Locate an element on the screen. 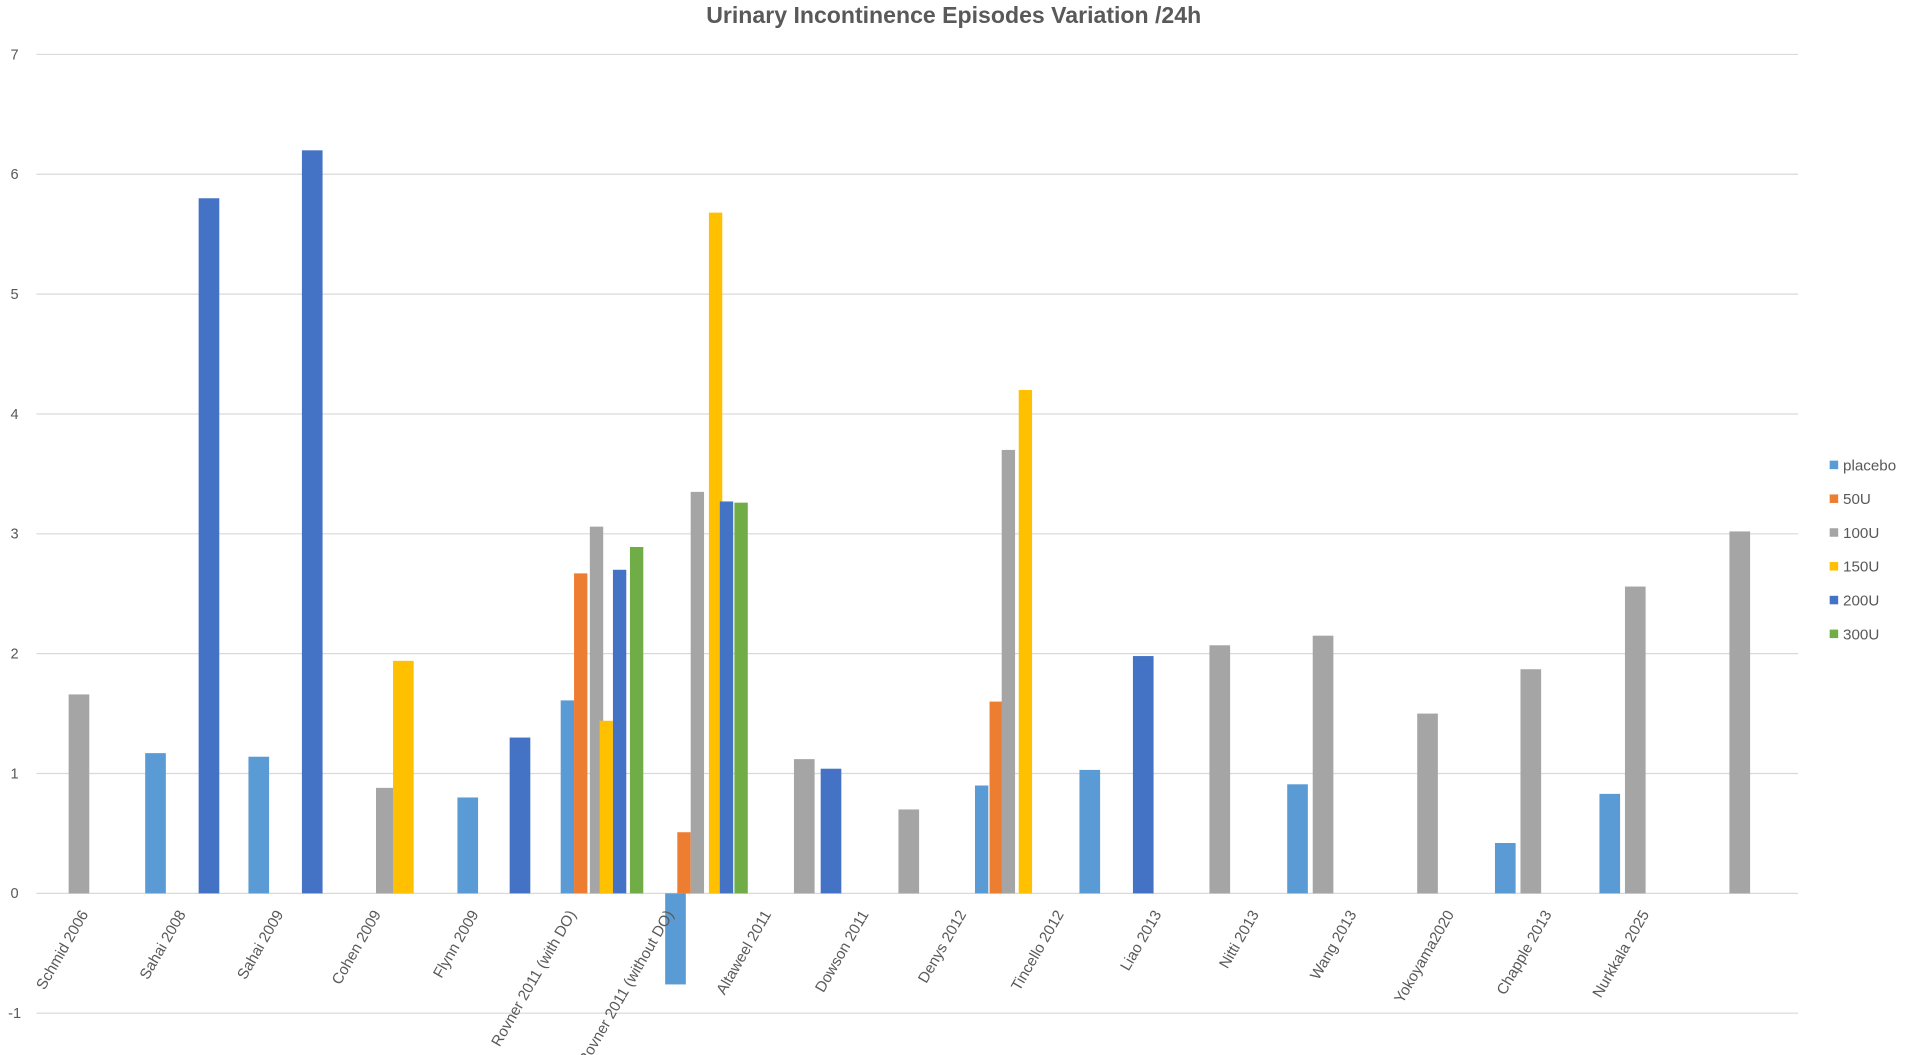  legend-item-placebo: placebo is located at coordinates (1862, 465).